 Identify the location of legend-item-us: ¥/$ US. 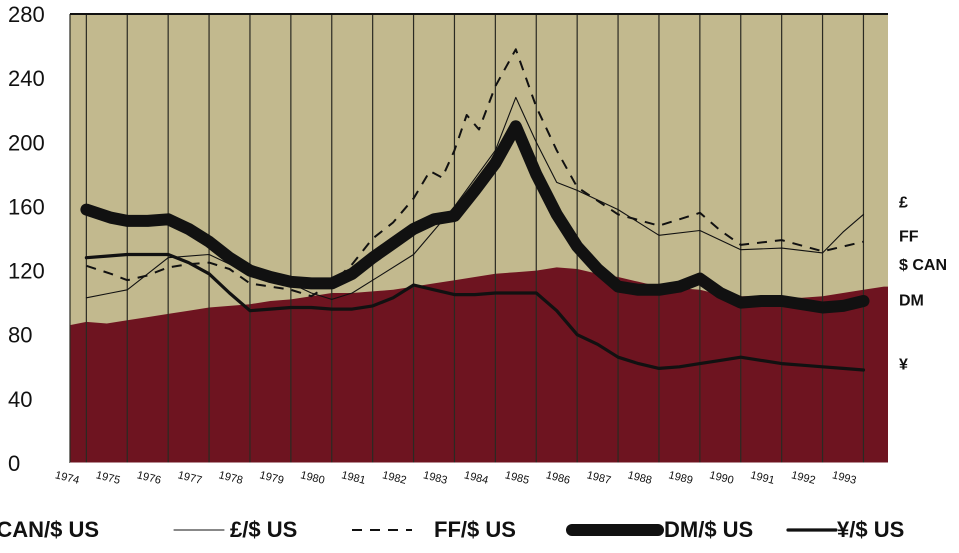
(845, 529).